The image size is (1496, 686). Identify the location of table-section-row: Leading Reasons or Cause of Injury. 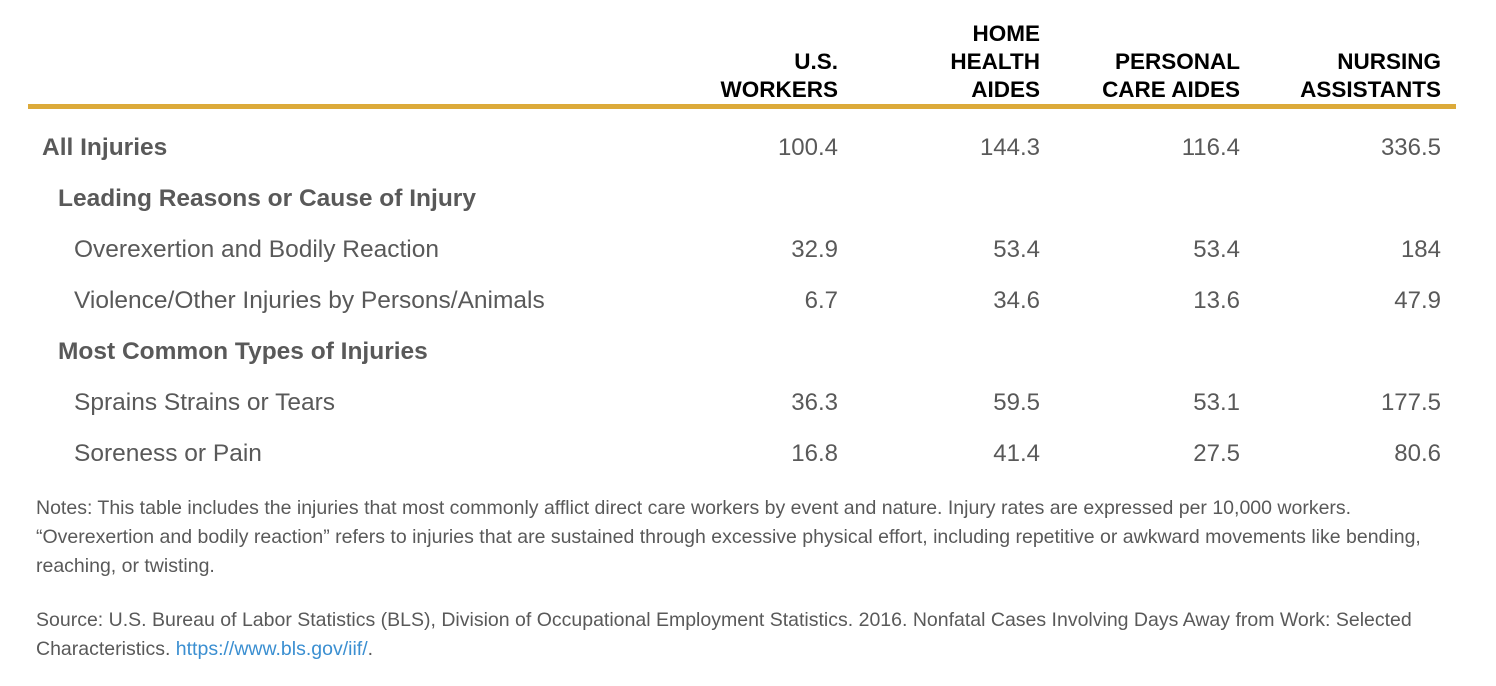
(748, 198).